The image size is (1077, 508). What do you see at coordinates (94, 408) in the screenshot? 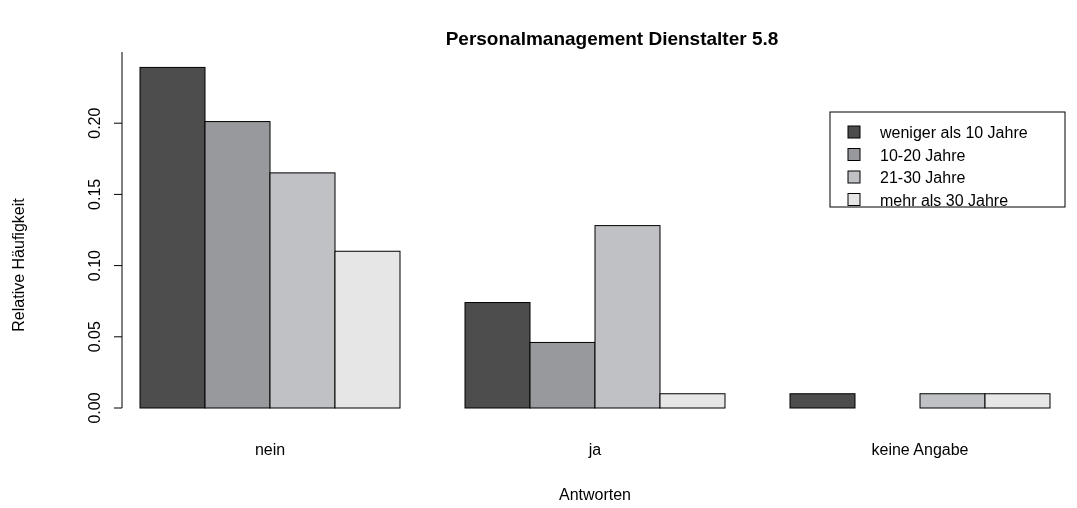
I see `y-tick-label: 0.00` at bounding box center [94, 408].